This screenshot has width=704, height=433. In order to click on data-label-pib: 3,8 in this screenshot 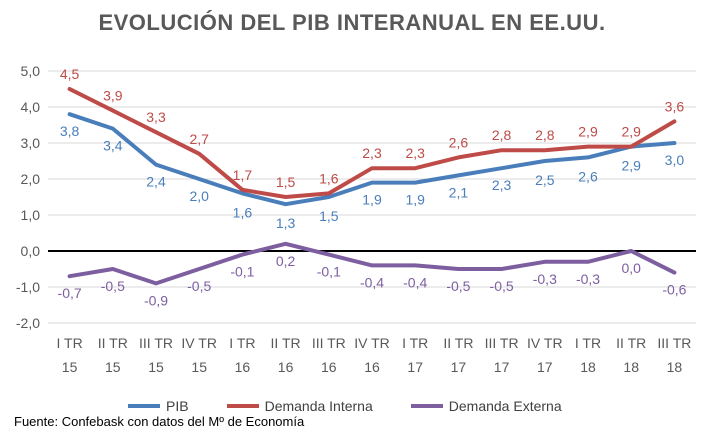, I will do `click(70, 131)`.